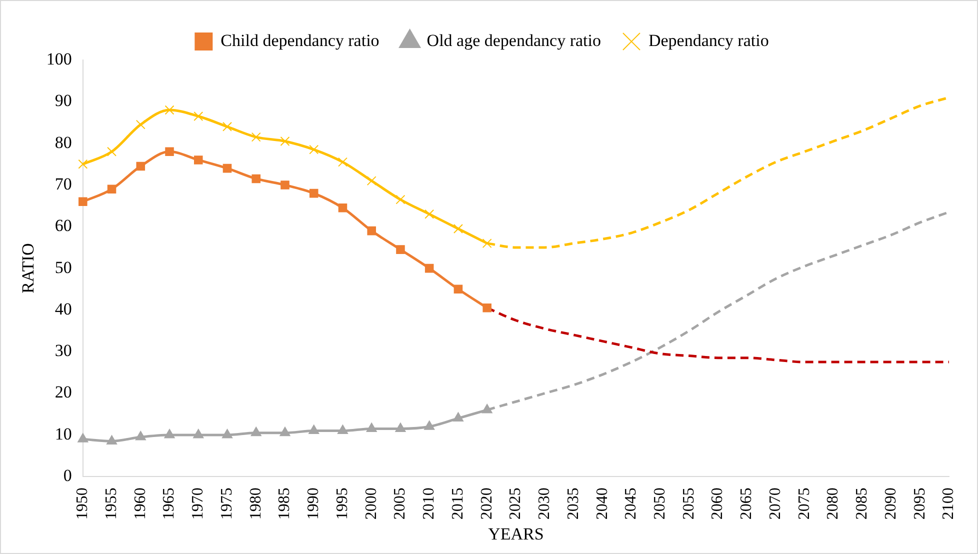 The height and width of the screenshot is (554, 978). Describe the element at coordinates (63, 184) in the screenshot. I see `y-tick-label: 70` at that location.